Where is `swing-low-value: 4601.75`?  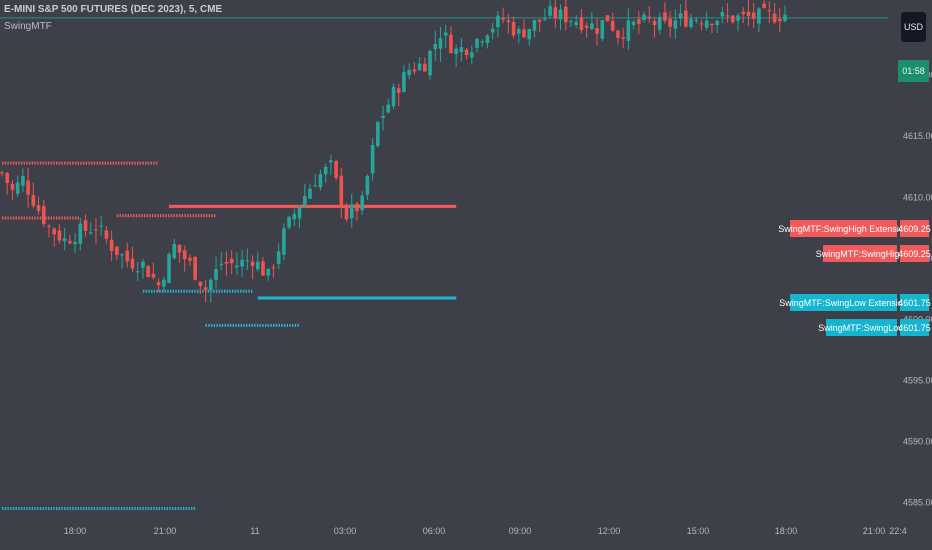
swing-low-value: 4601.75 is located at coordinates (914, 327).